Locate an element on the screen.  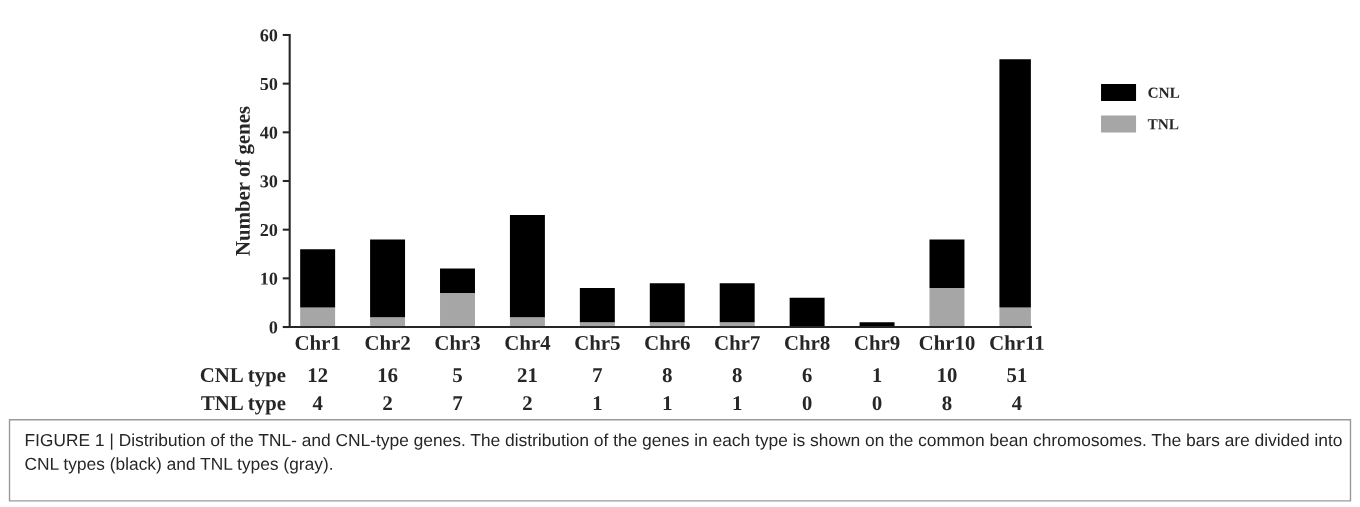
y-tick-label: 20 is located at coordinates (269, 230).